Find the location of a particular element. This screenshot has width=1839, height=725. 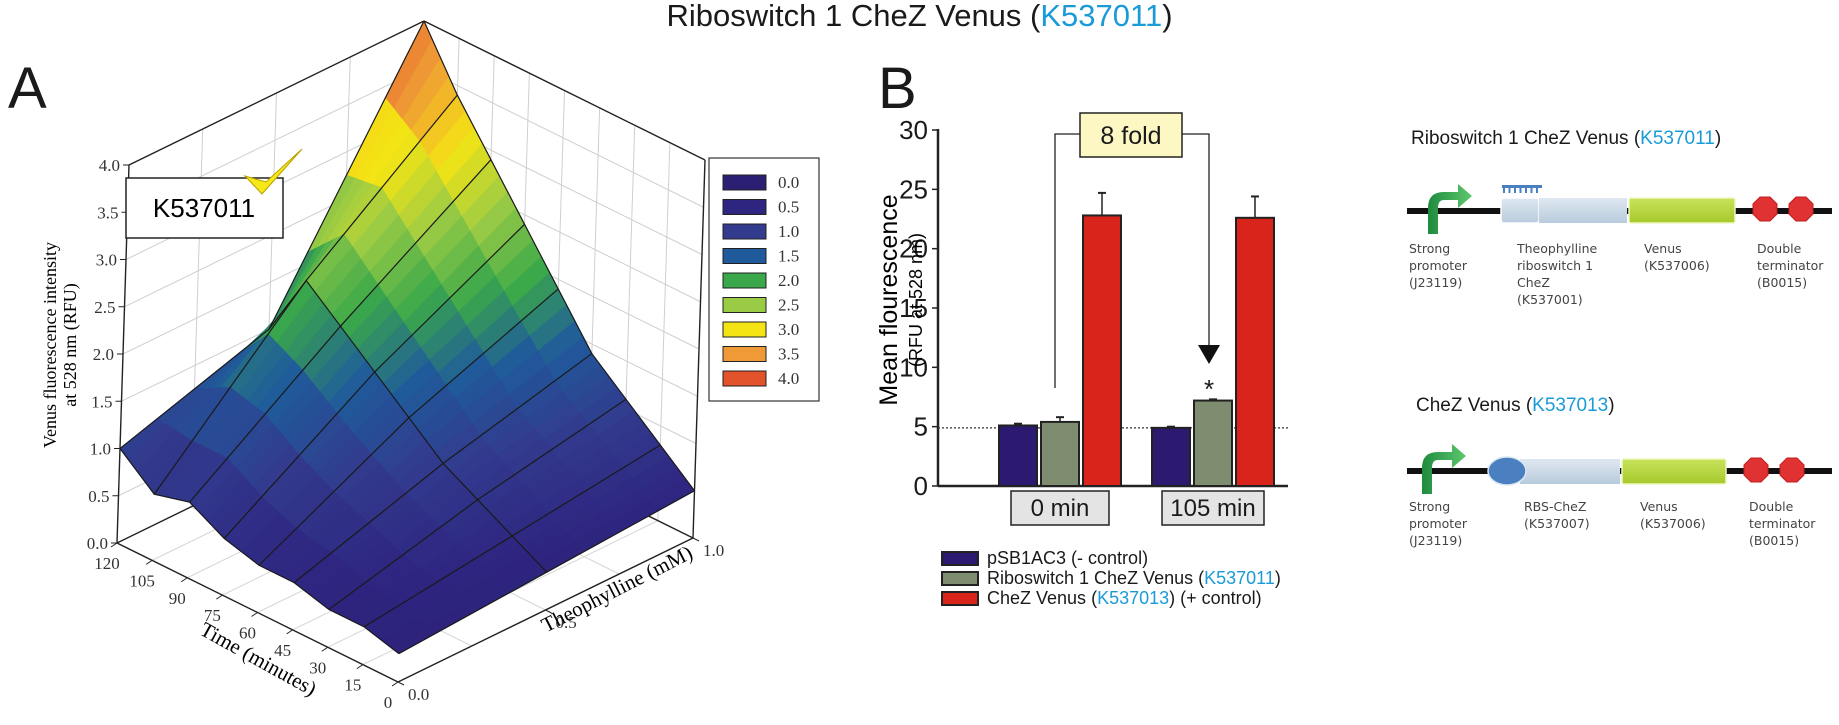

x-tick-label: 90 is located at coordinates (177, 598).